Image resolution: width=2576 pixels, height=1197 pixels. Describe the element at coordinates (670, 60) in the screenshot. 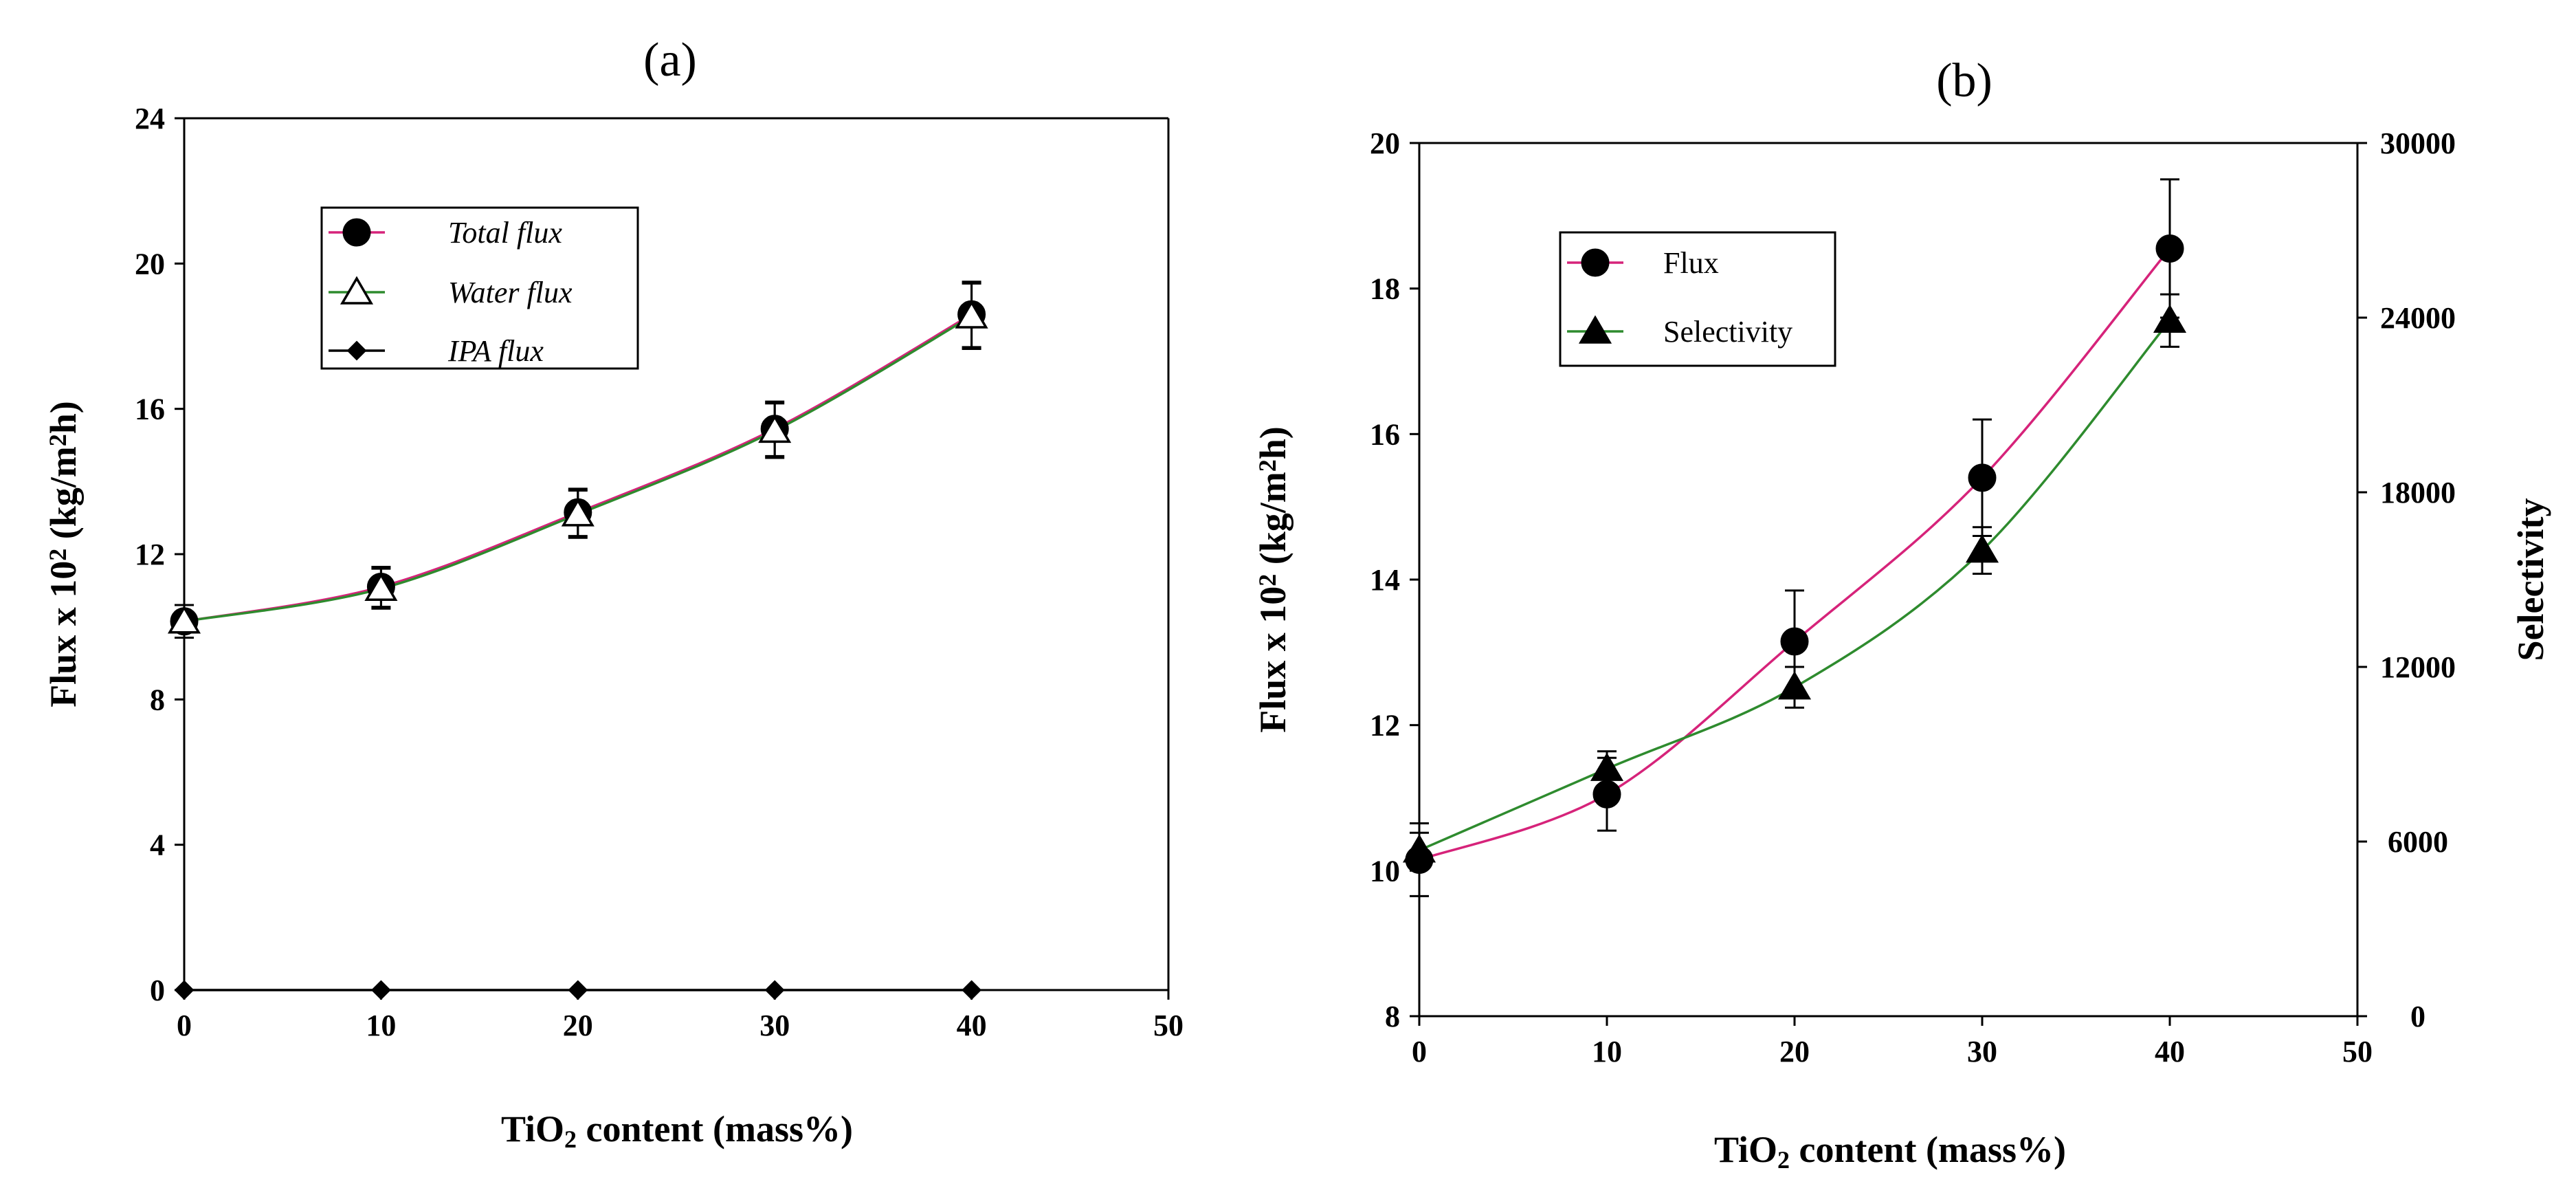

I see `panel-title: (a)` at that location.